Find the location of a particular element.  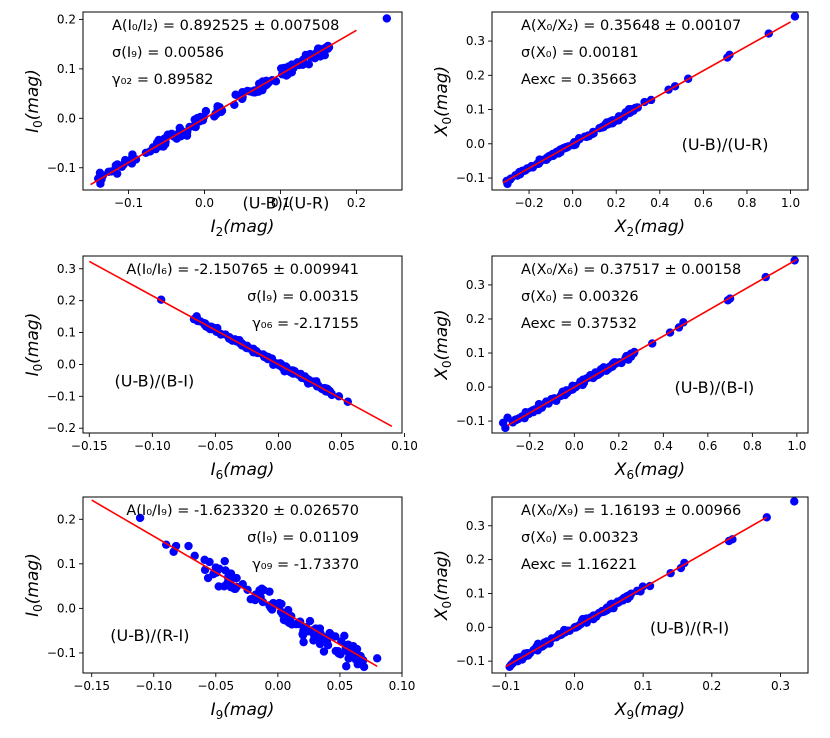

annotation-1: σ(X₀) = 0.00323 is located at coordinates (580, 538).